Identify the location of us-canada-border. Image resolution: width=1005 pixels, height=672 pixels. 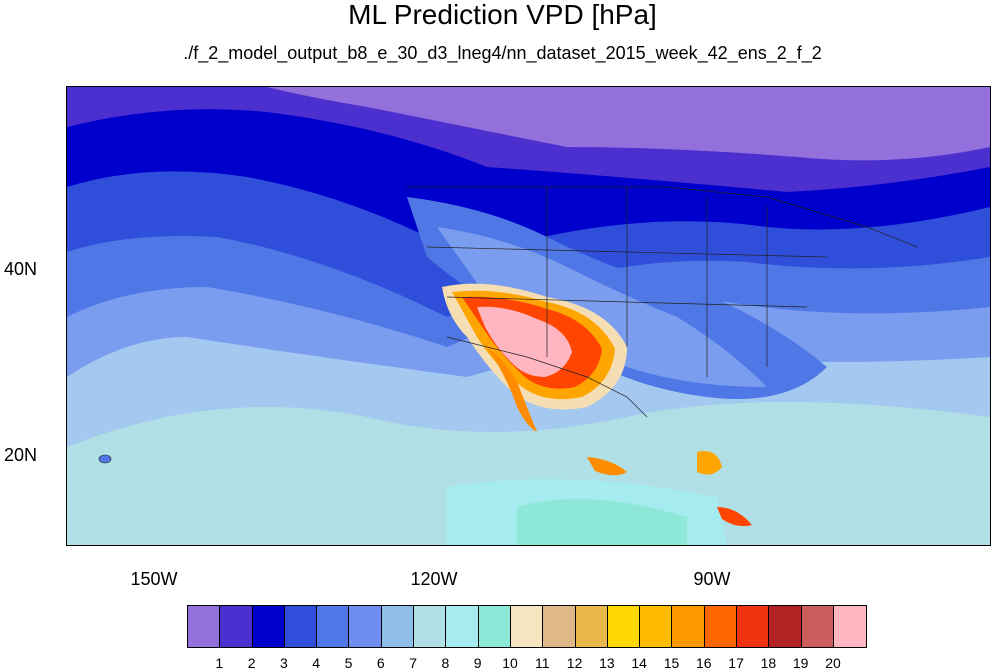
(662, 217).